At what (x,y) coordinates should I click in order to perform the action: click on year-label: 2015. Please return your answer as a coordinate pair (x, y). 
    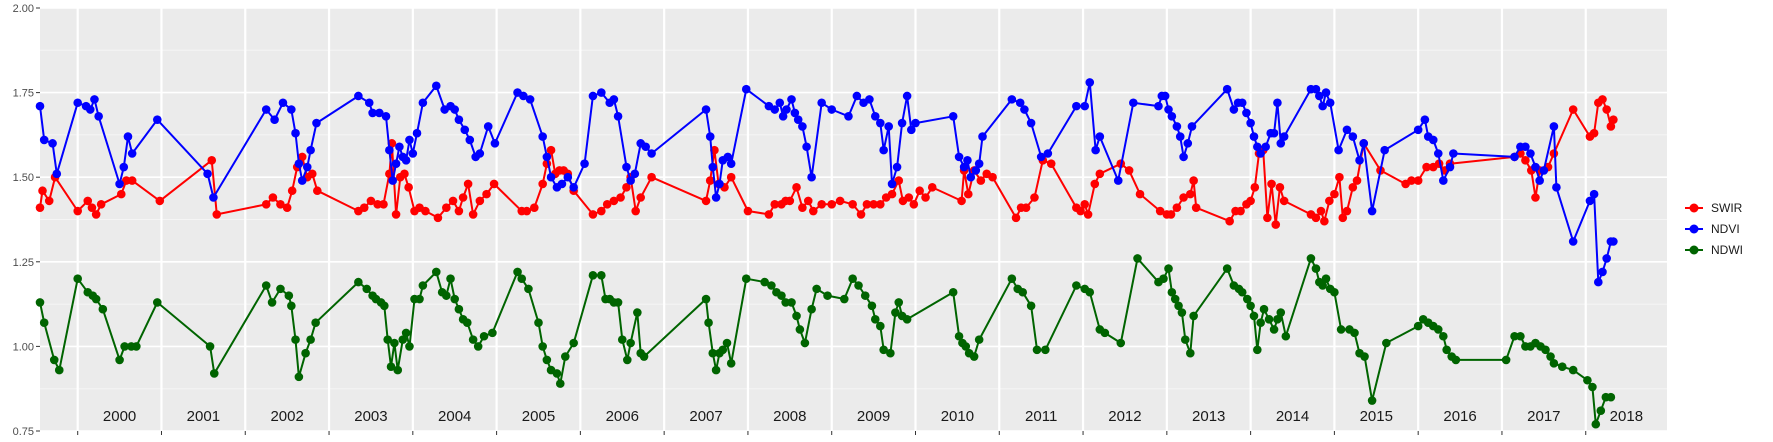
    Looking at the image, I should click on (1376, 416).